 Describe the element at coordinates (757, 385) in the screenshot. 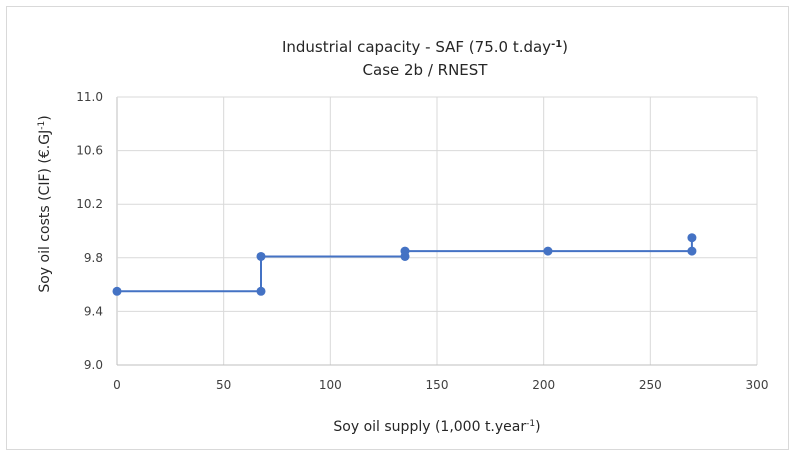

I see `x-tick-label: 300` at that location.